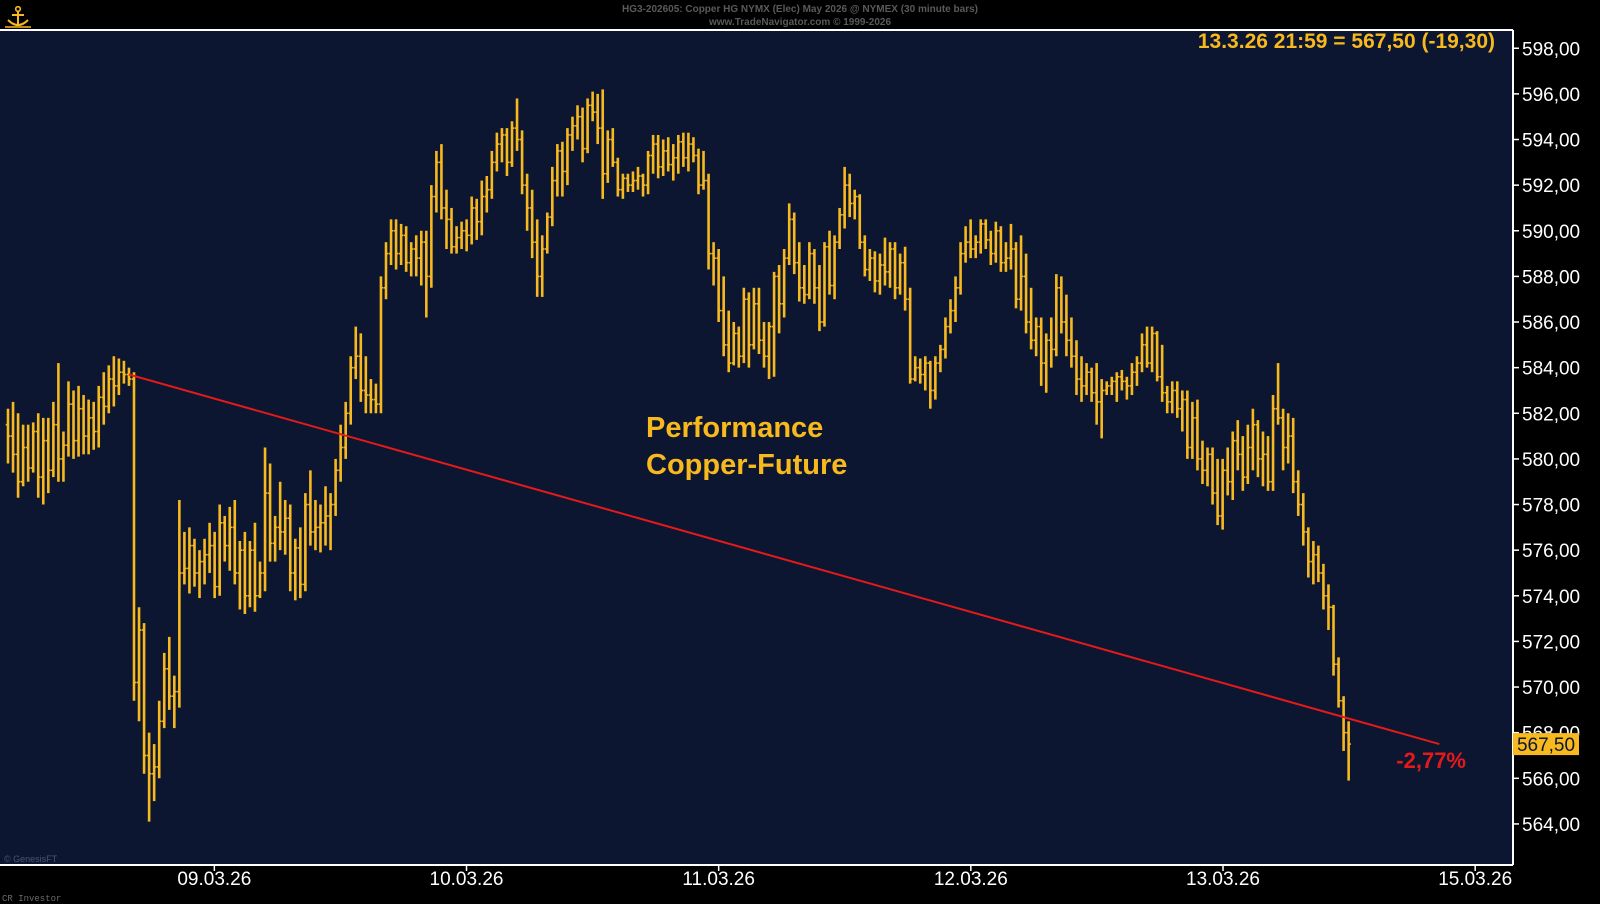 The image size is (1600, 904). Describe the element at coordinates (1546, 744) in the screenshot. I see `last-price-marker: 567,50` at that location.